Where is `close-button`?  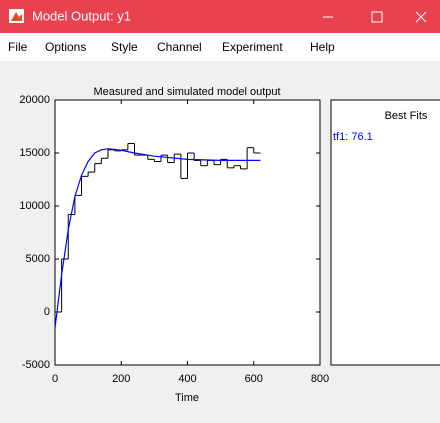 close-button is located at coordinates (421, 17).